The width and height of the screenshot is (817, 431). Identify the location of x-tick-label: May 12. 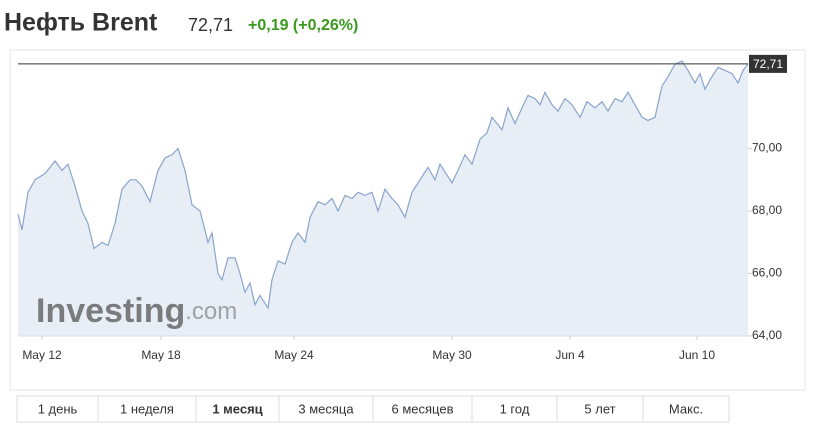
(42, 355).